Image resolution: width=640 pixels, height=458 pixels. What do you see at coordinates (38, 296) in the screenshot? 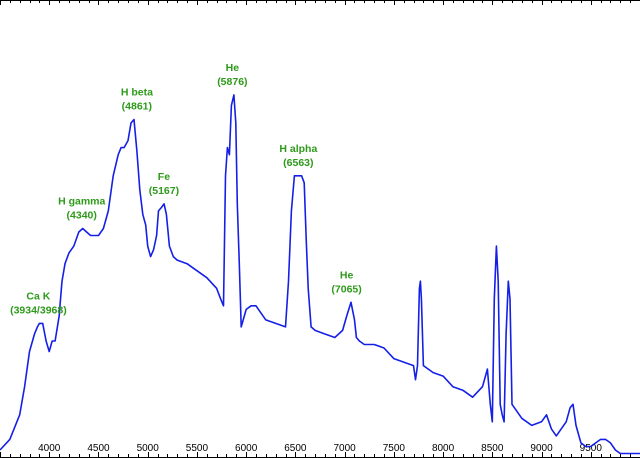
I see `annotation-label: Ca K` at bounding box center [38, 296].